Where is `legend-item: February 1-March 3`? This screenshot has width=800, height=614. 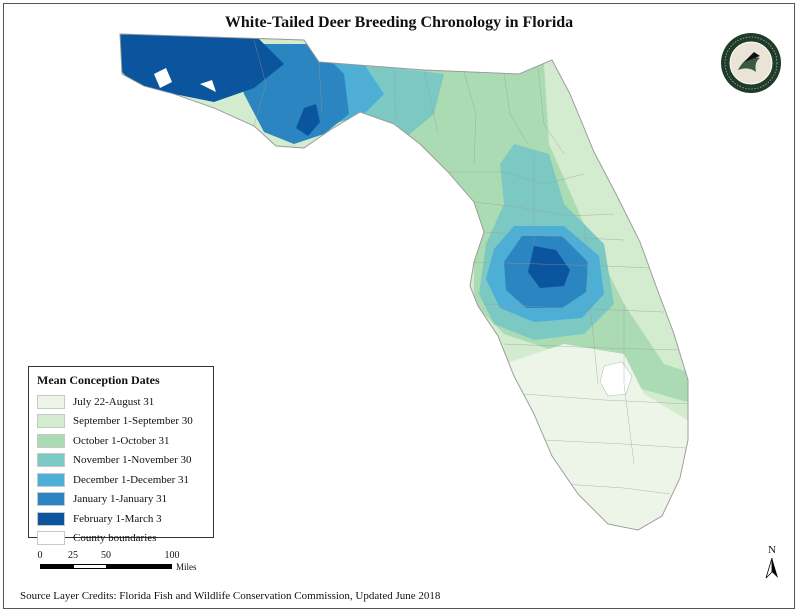 legend-item: February 1-March 3 is located at coordinates (121, 519).